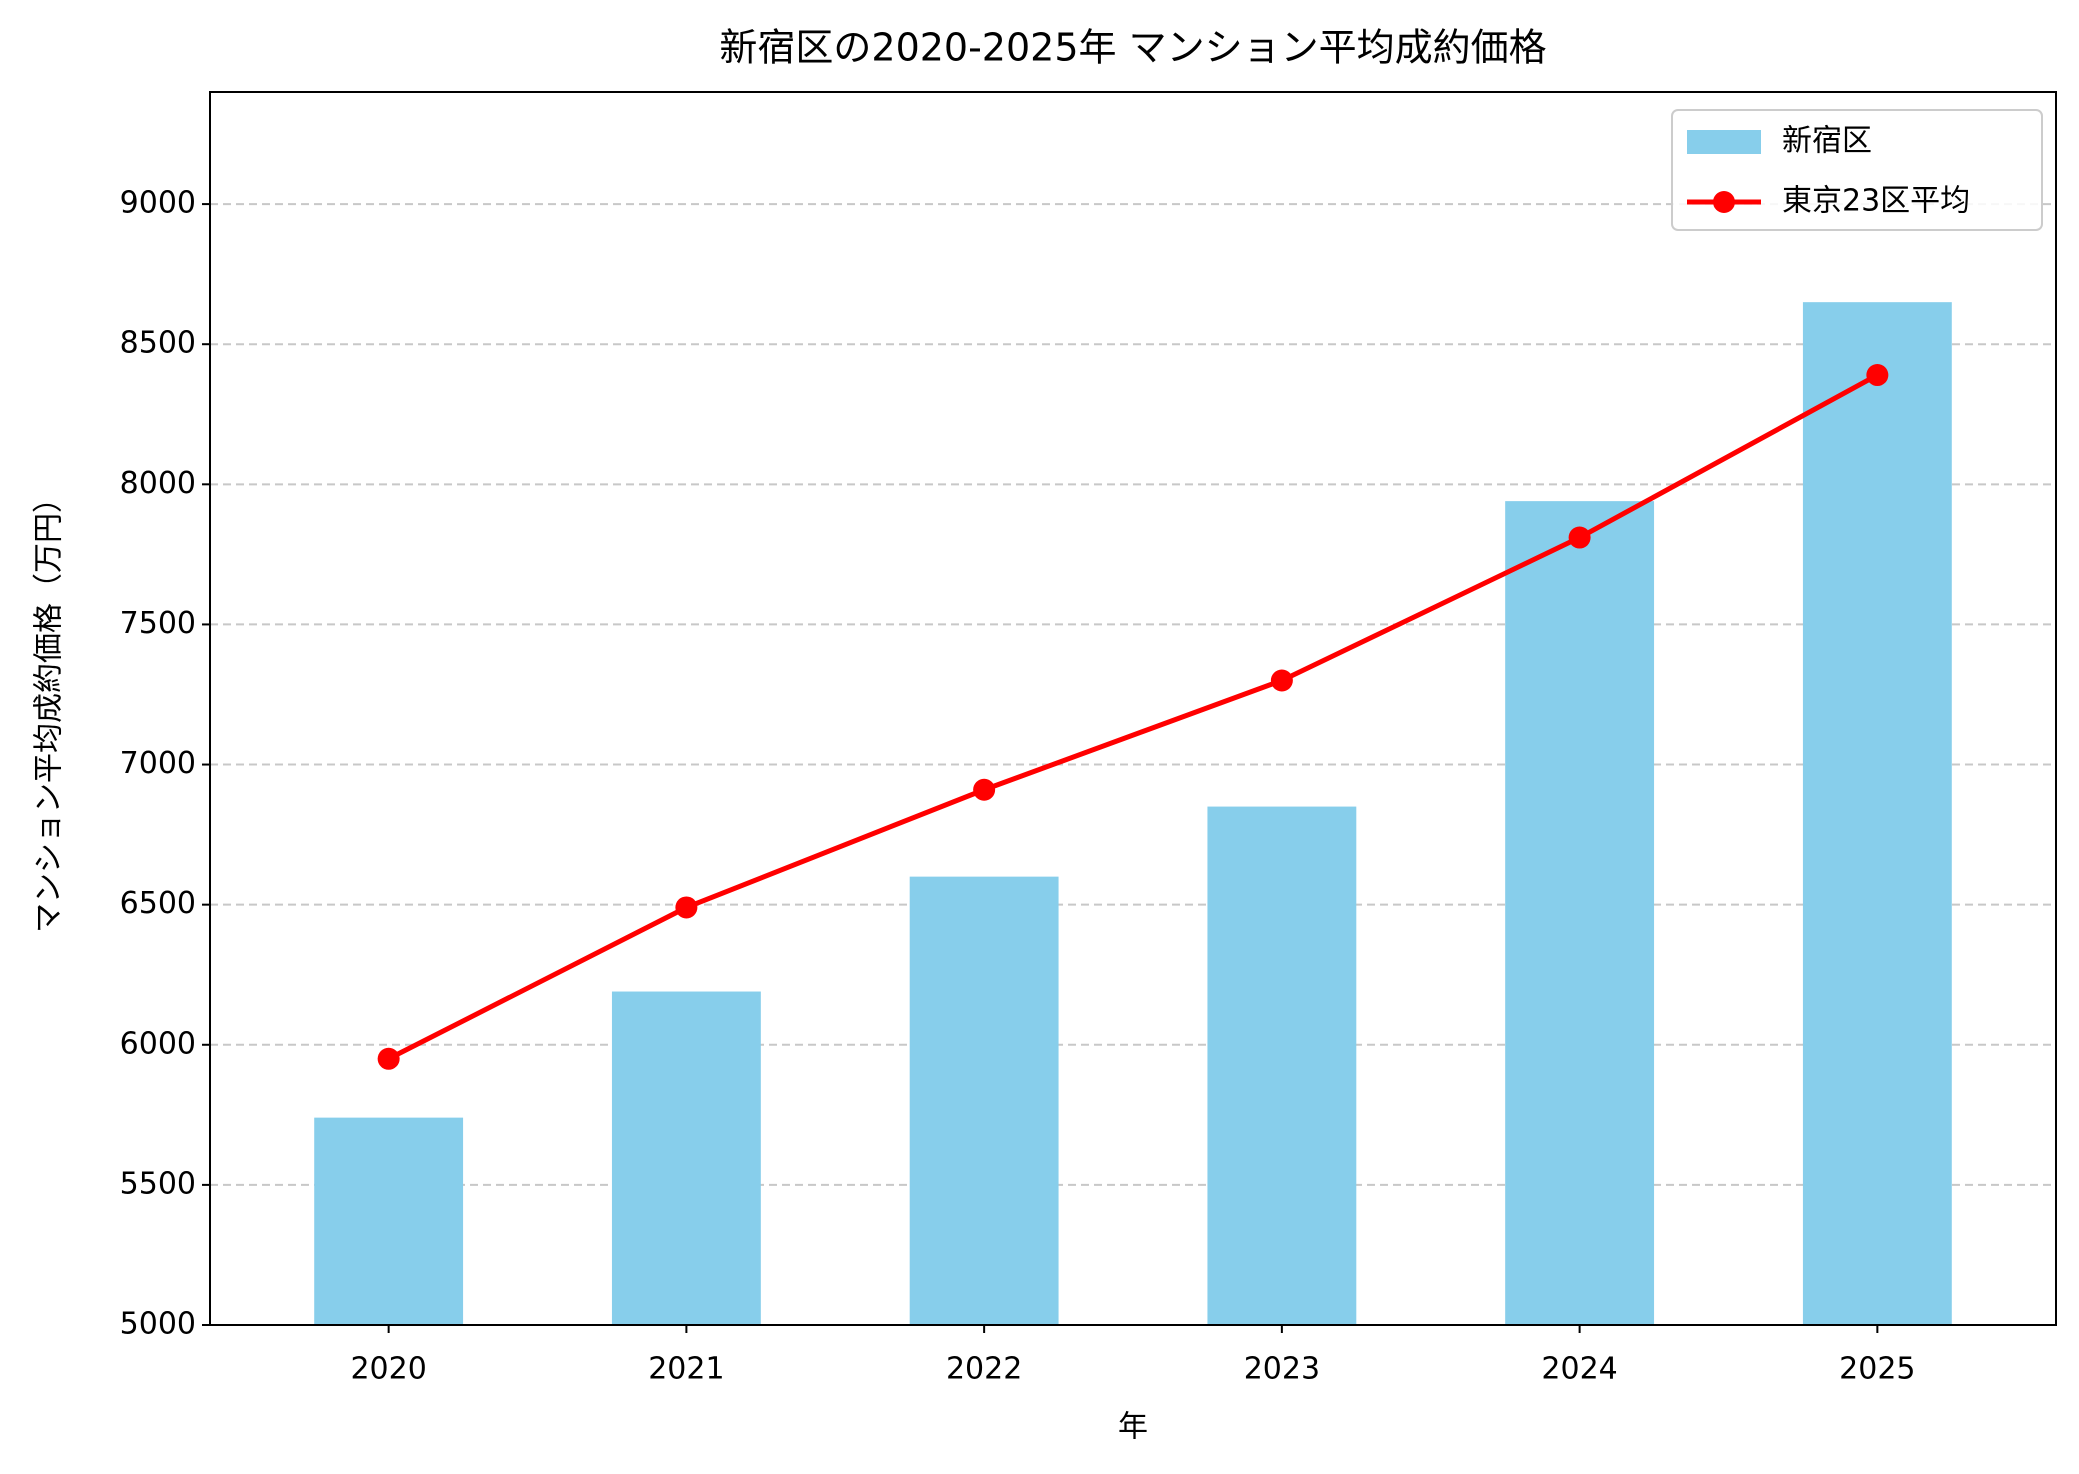  I want to click on y-tick-label: 7500, so click(158, 623).